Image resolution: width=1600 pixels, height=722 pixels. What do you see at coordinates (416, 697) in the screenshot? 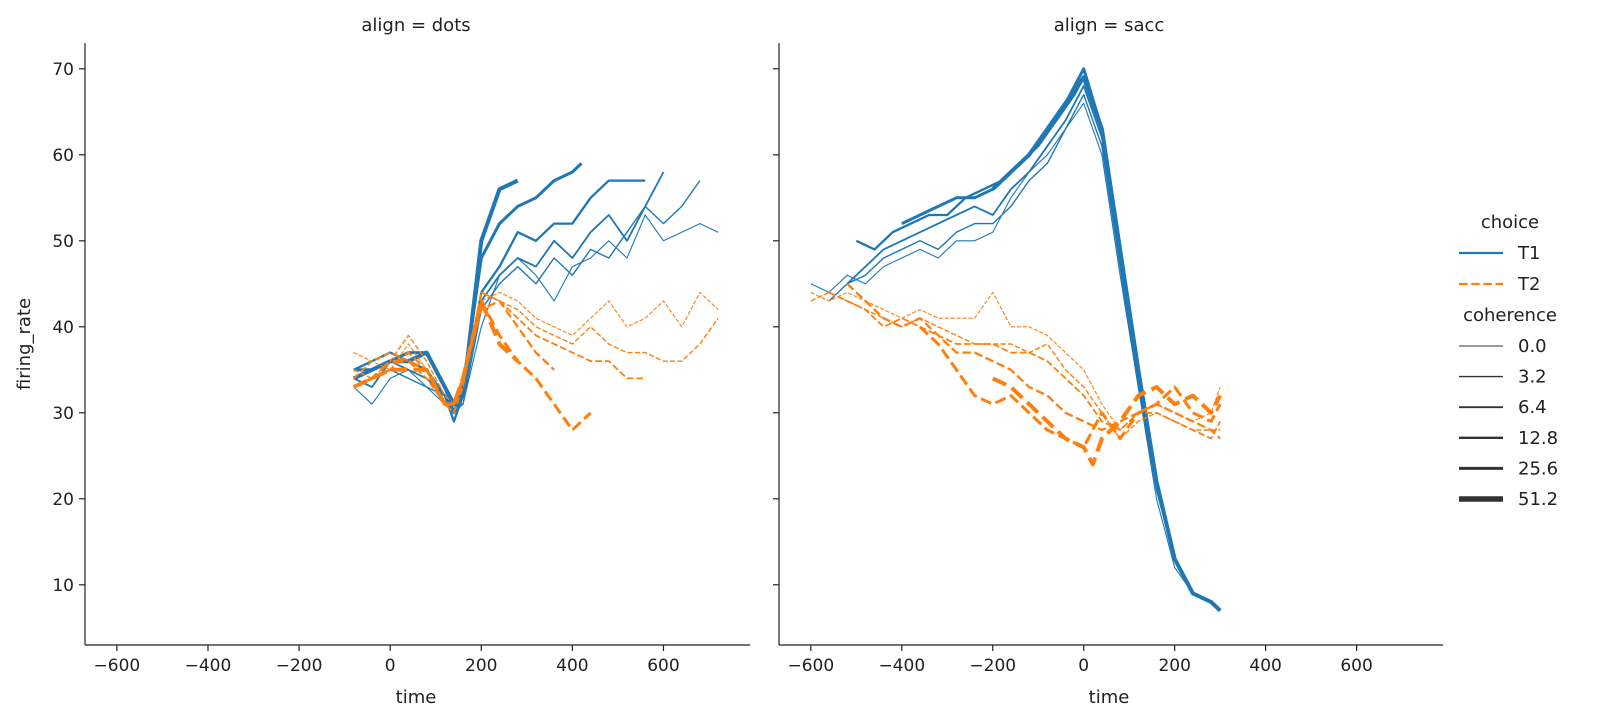
I see `x-axis-title-dots: time` at bounding box center [416, 697].